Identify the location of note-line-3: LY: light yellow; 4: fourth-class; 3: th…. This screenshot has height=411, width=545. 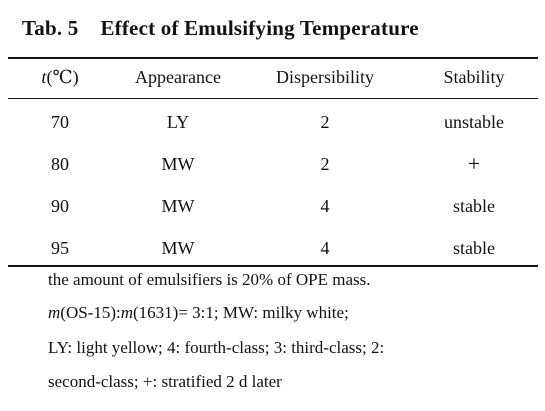
(216, 347).